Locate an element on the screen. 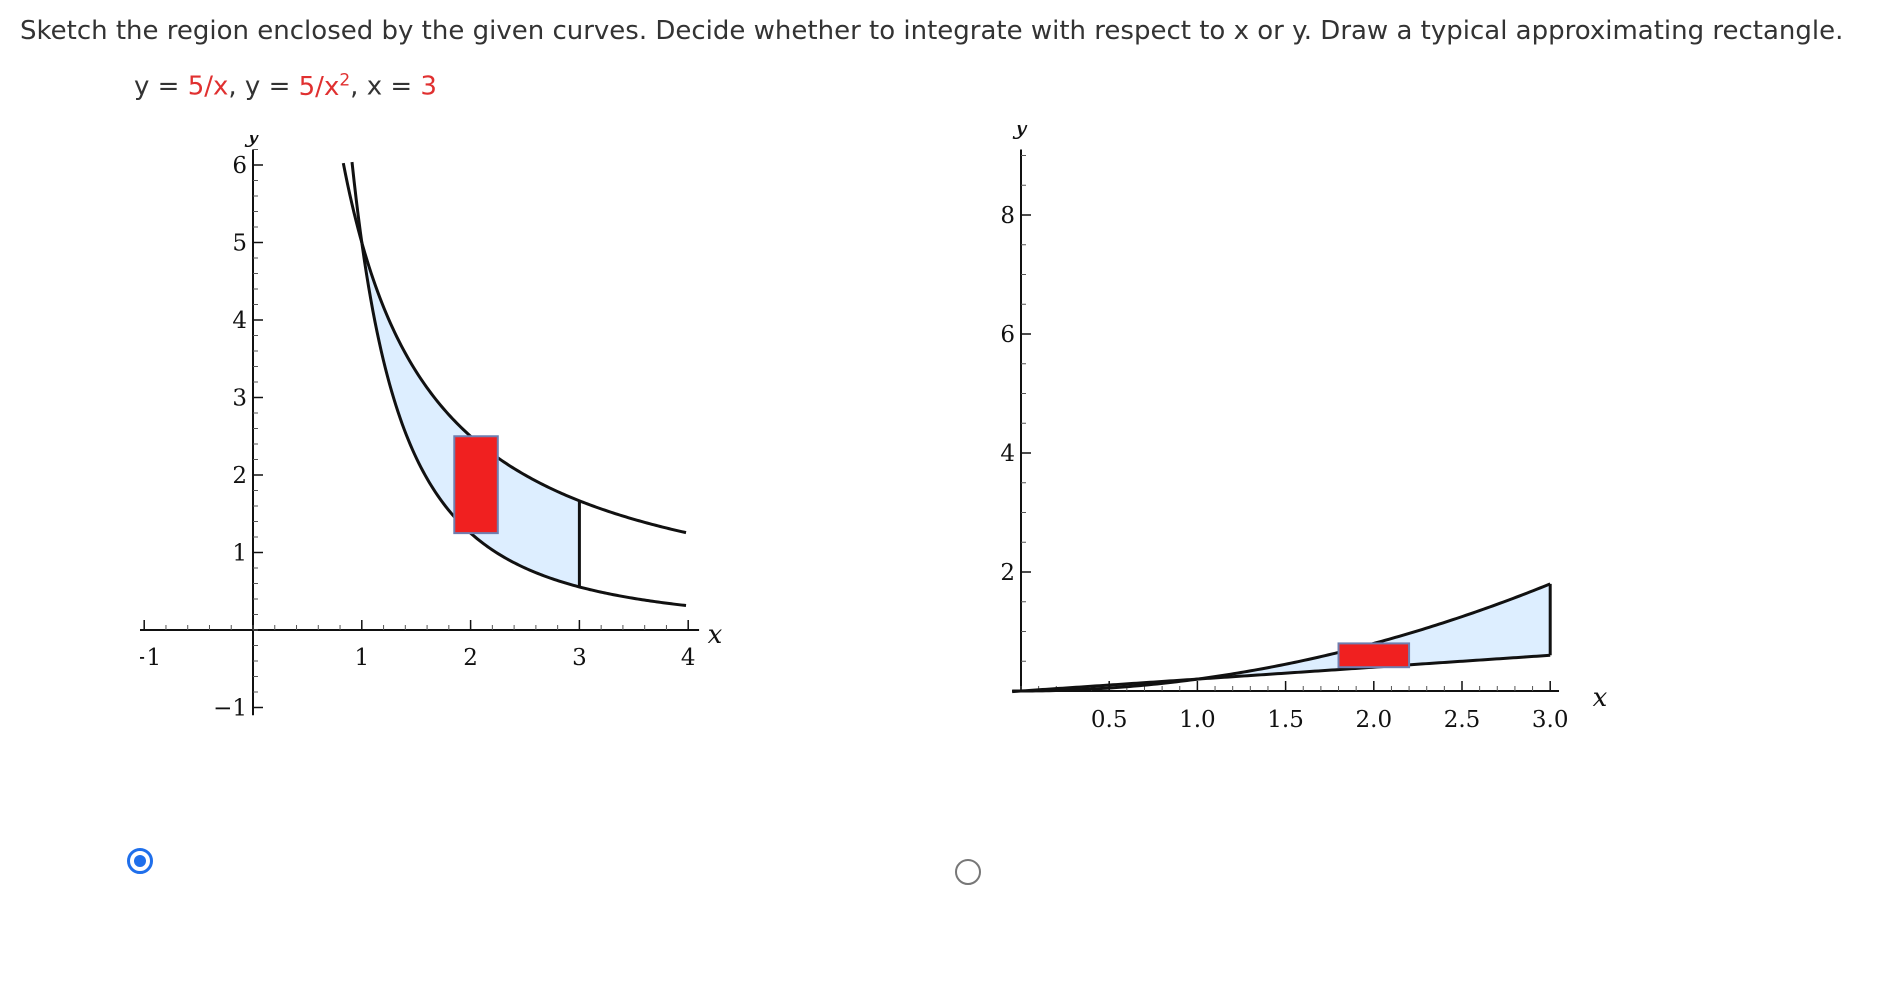 This screenshot has height=982, width=1880. graph-a-region is located at coordinates (470, 414).